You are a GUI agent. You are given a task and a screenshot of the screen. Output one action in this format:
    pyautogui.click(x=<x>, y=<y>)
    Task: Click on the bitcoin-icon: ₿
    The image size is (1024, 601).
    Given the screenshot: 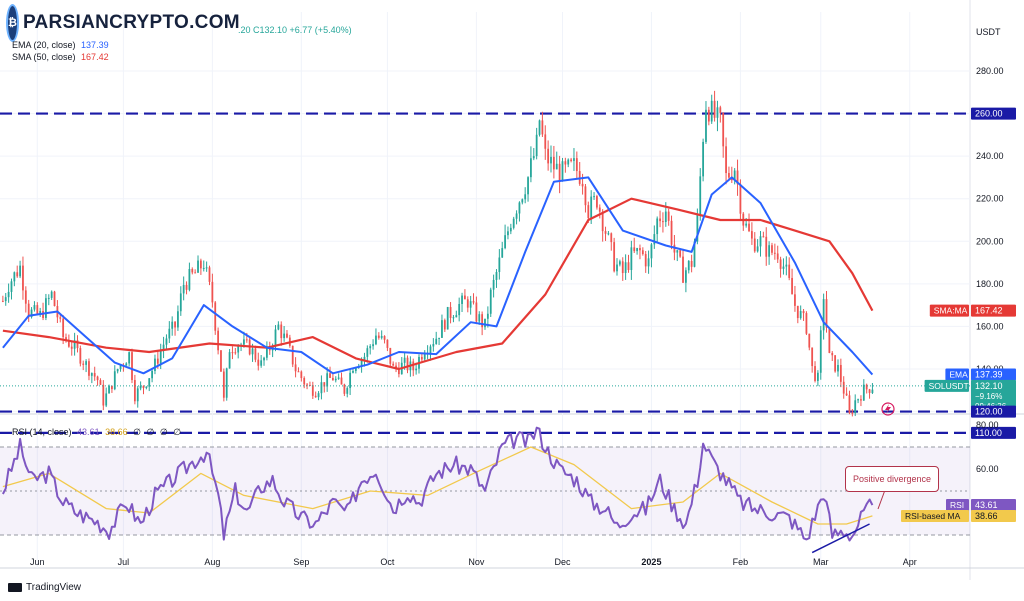 What is the action you would take?
    pyautogui.click(x=12, y=23)
    